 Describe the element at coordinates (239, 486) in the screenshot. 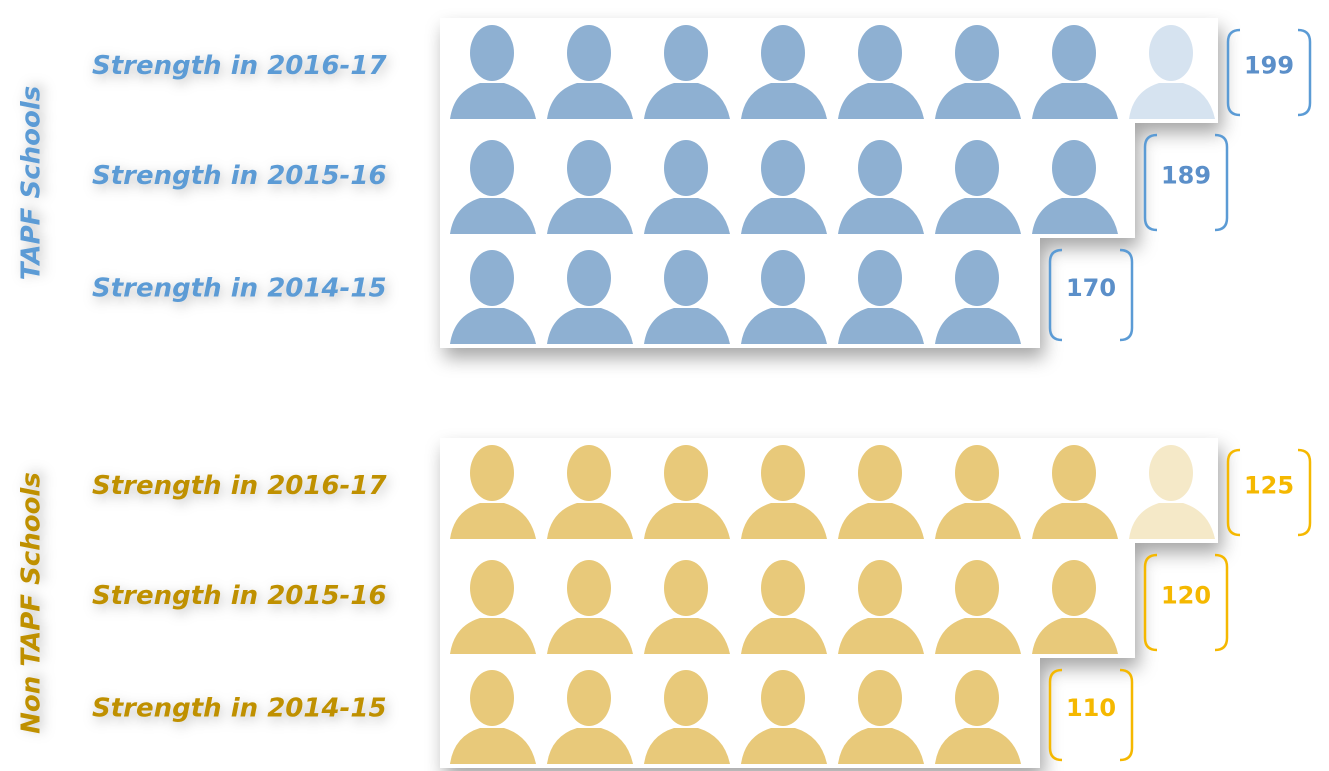

I see `row-label: Strength in 2016-17` at that location.